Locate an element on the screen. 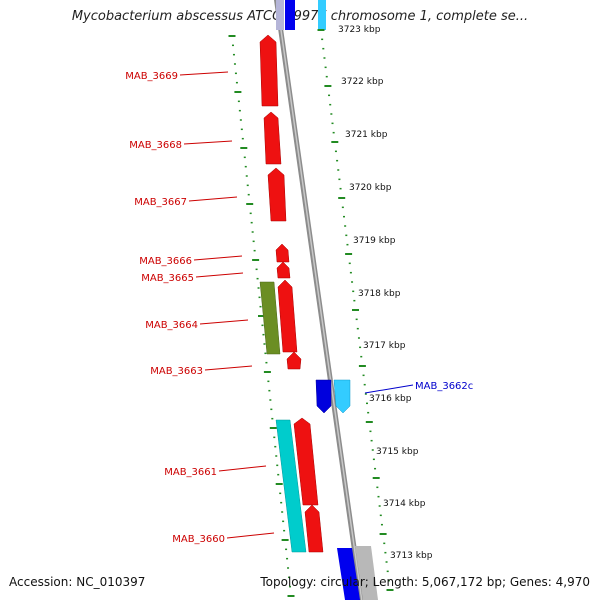 This screenshot has width=600, height=600. gene-label: MAB_3665 is located at coordinates (167, 278).